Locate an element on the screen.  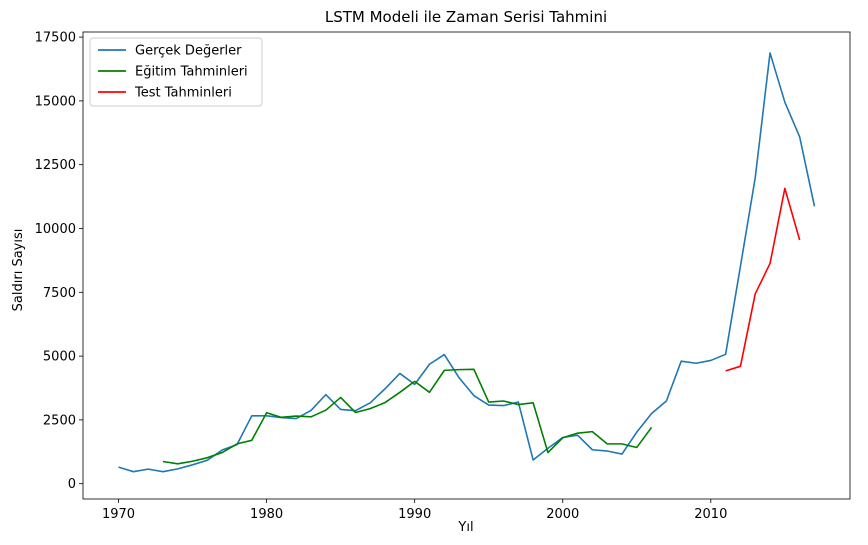
y-tick-label: 15000 is located at coordinates (55, 101).